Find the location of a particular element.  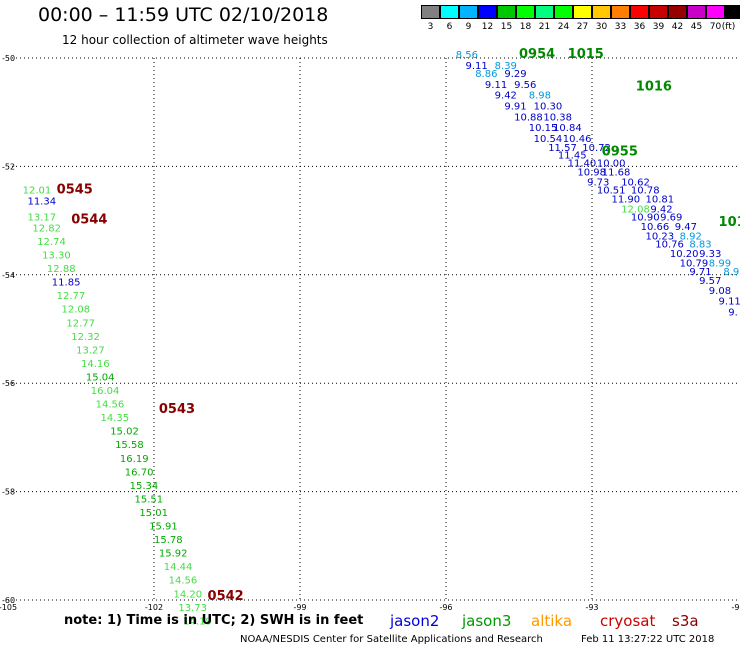

data-point: 10.98 is located at coordinates (591, 173).